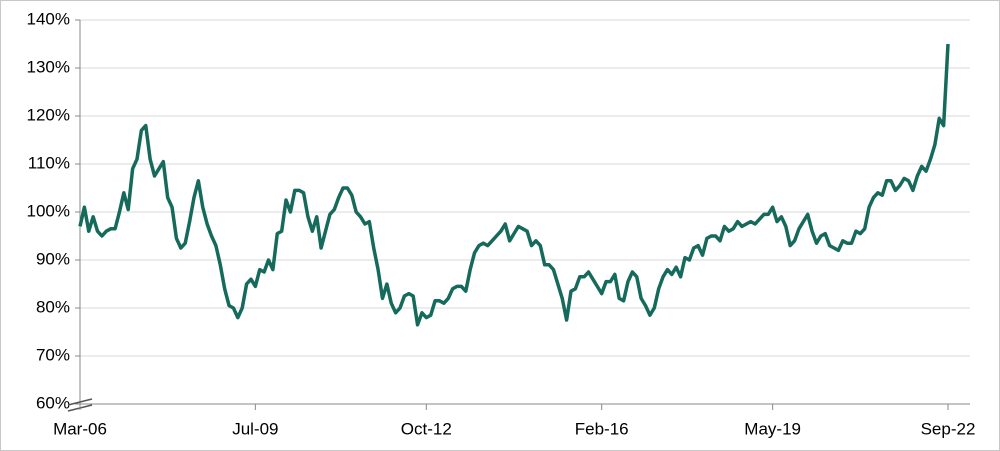  Describe the element at coordinates (53, 306) in the screenshot. I see `y-tick-label: 80%` at that location.